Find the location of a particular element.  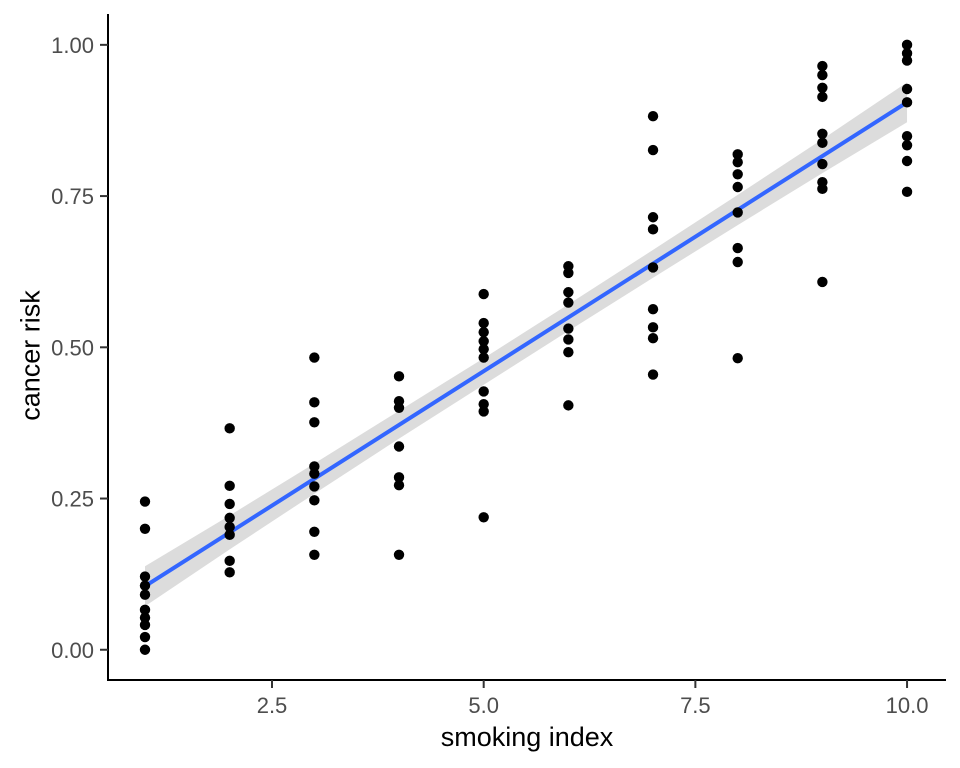

y-tick-label: 0.50 is located at coordinates (72, 347).